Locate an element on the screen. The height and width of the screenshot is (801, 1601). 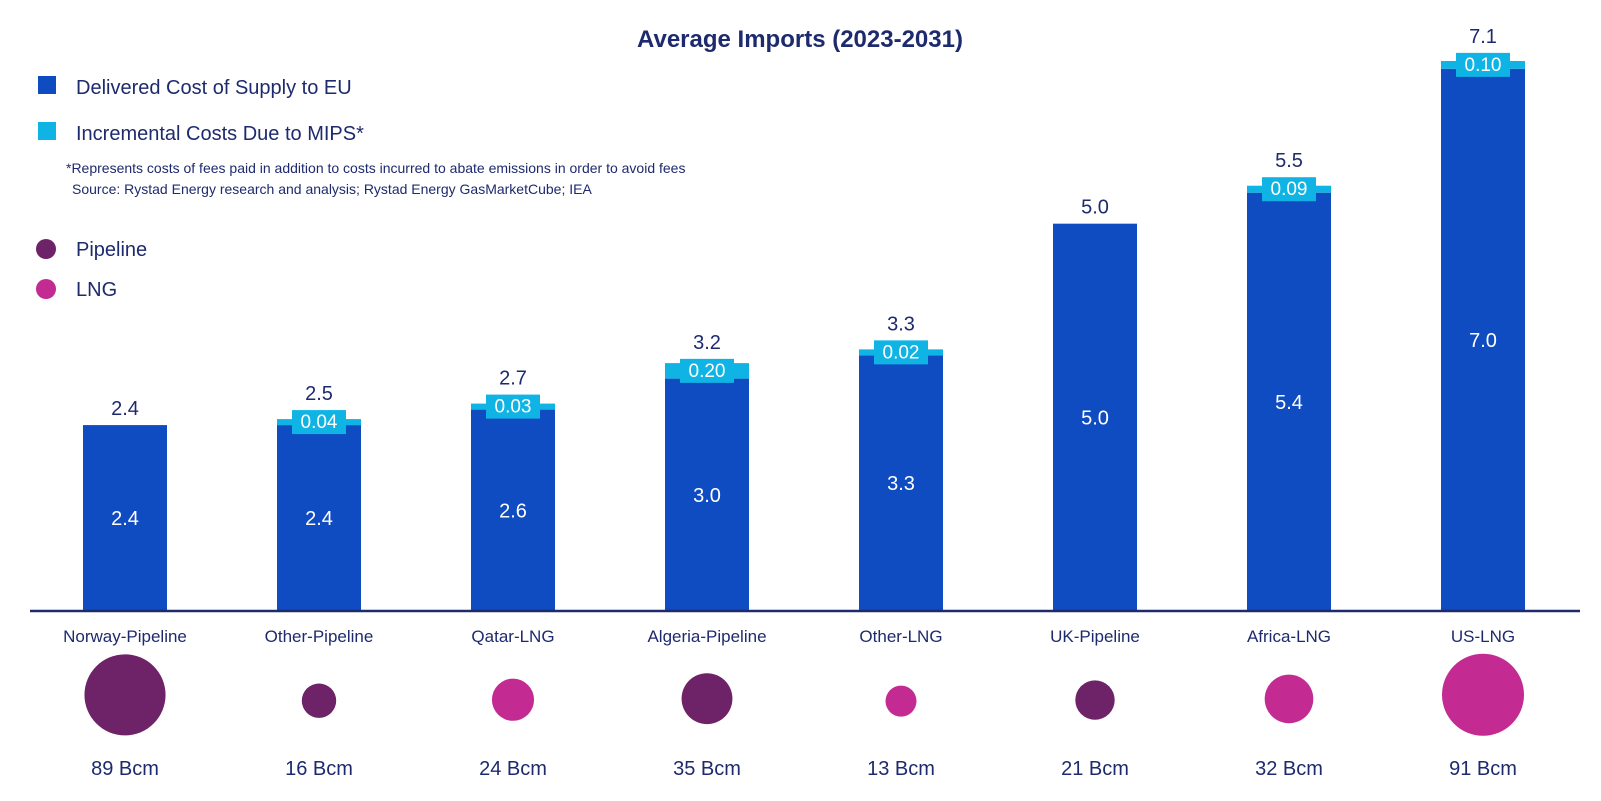
bar-delivered-africa-lng is located at coordinates (1289, 402).